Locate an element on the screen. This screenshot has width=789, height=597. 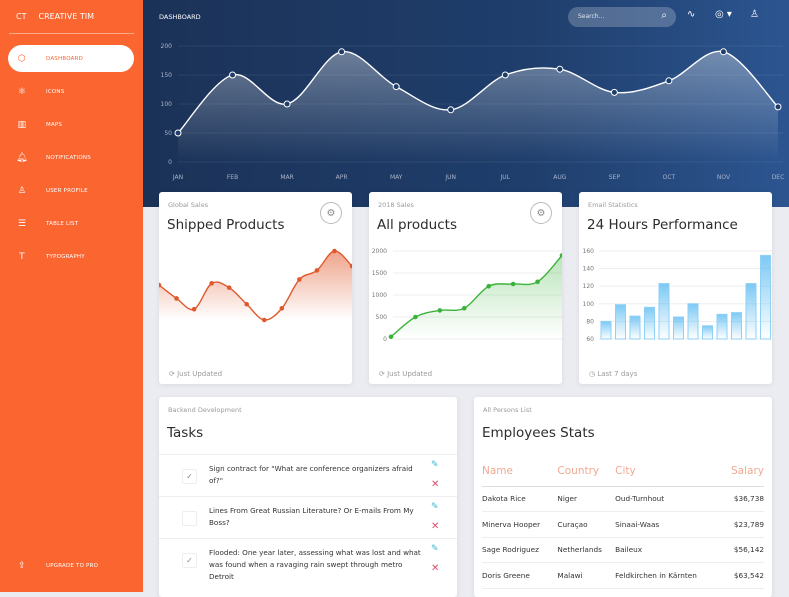
y-tick-label: 200 is located at coordinates (167, 46).